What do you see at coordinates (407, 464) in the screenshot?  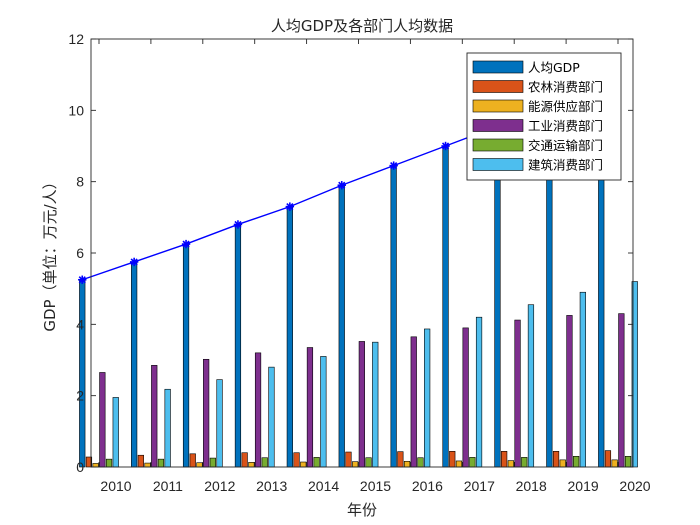 I see `bar-3-2016` at bounding box center [407, 464].